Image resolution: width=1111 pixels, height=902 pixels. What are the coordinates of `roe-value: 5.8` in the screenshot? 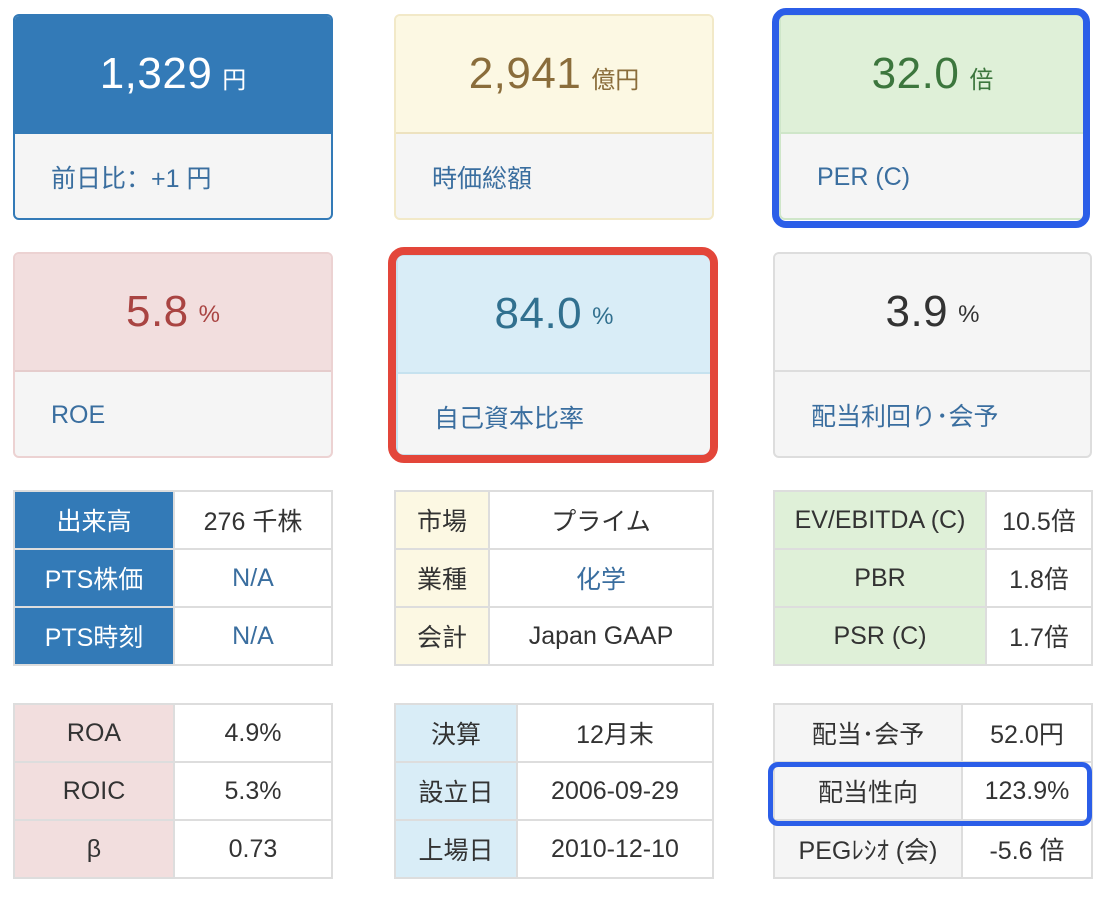 It's located at (157, 311).